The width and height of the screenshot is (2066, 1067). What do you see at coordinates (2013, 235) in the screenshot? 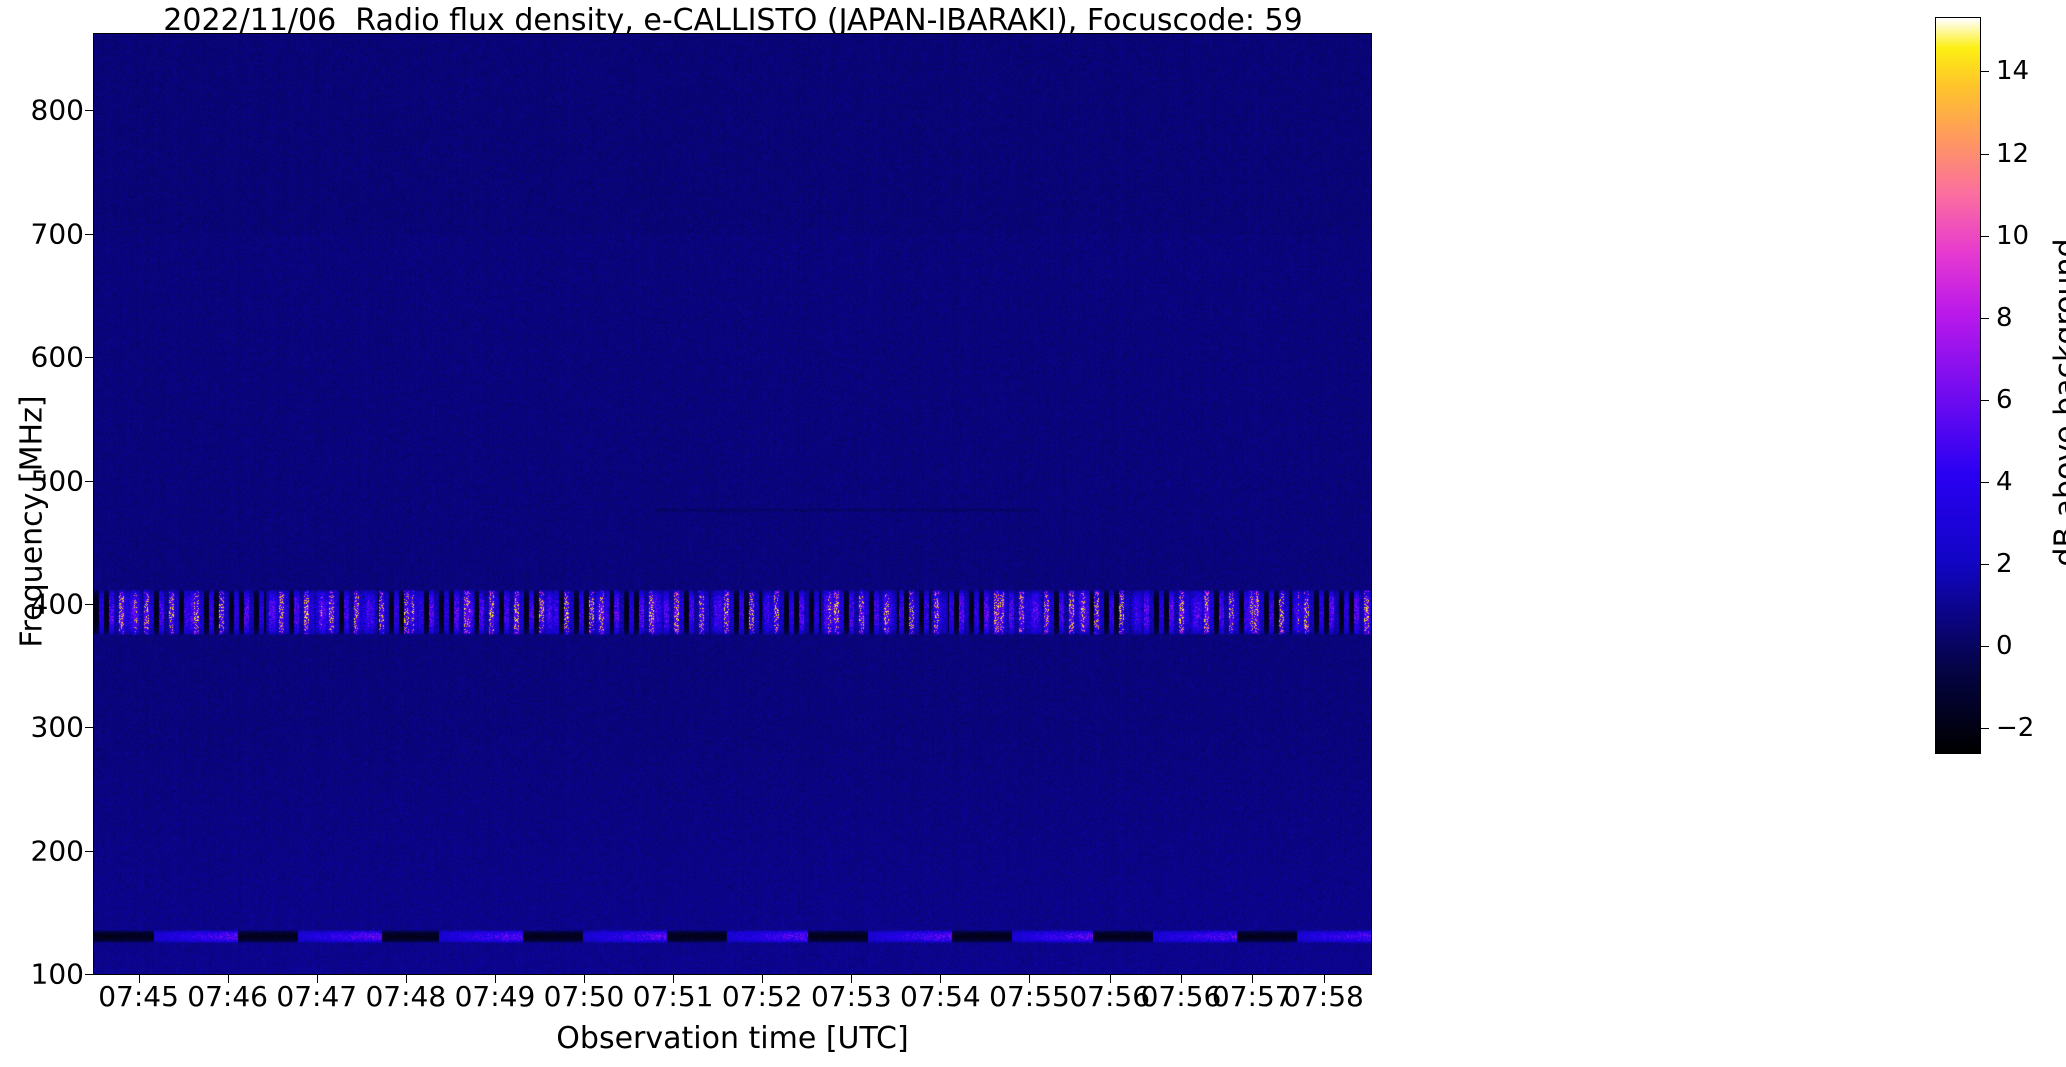
I see `colorbar-tick-label: 10` at bounding box center [2013, 235].